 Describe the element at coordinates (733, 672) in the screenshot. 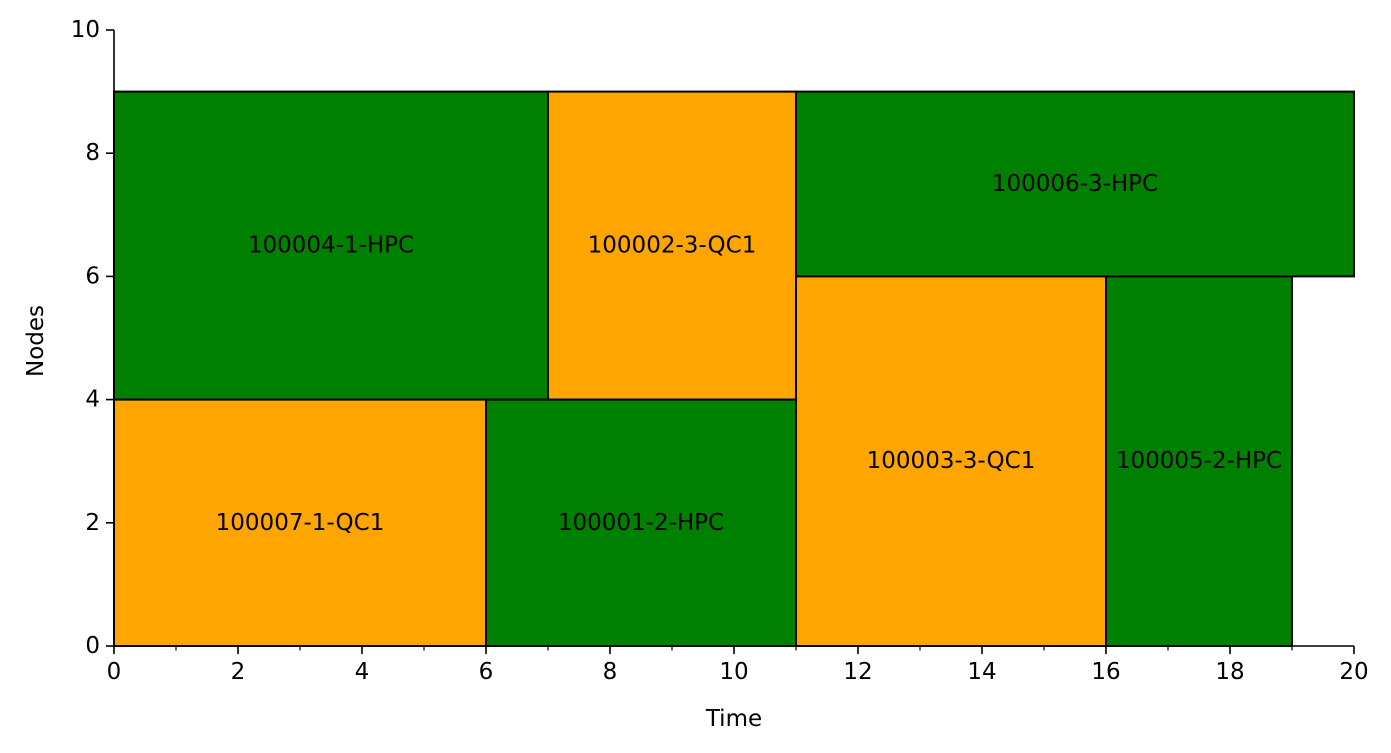

I see `x-tick-label-10: 10` at that location.